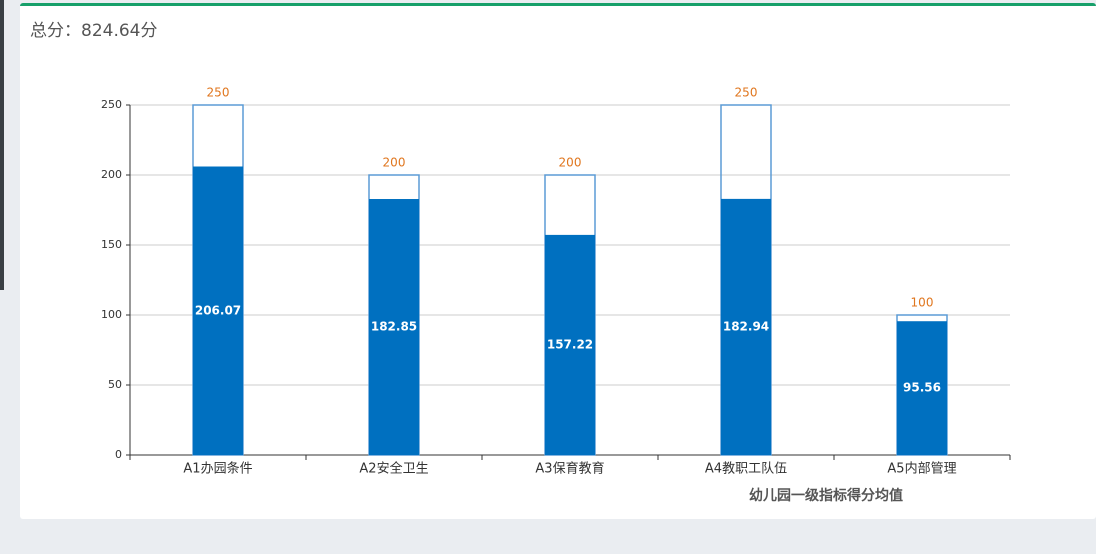 Image resolution: width=1096 pixels, height=554 pixels. I want to click on value-label: 157.22, so click(570, 344).